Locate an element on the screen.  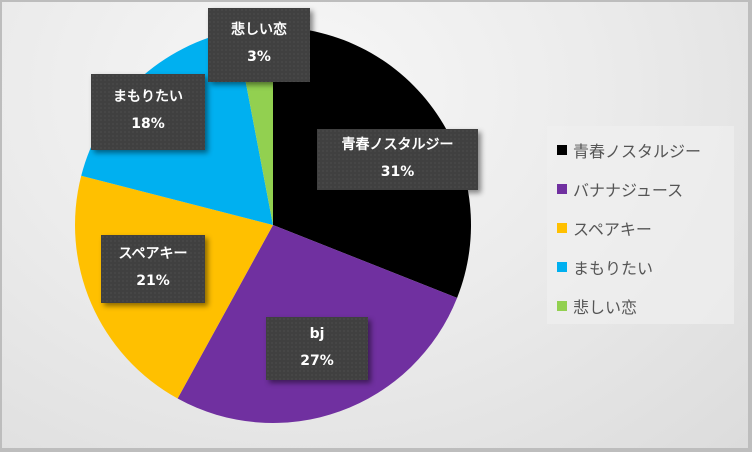
label-pct: 21% is located at coordinates (153, 281).